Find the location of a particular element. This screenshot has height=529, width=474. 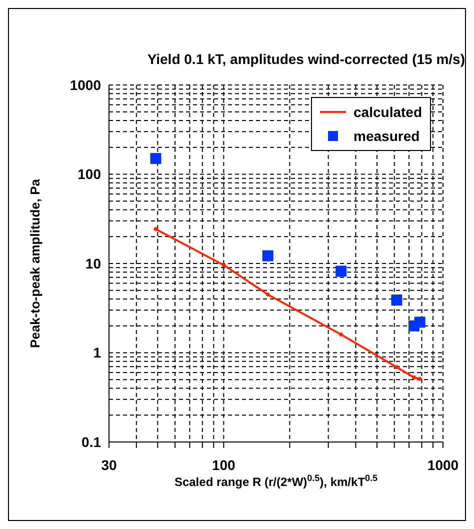

x-axis-title: Scaled range R (r/(2*W)$^{0.5}$), km/kT$^{0.5}$ is located at coordinates (276, 481).